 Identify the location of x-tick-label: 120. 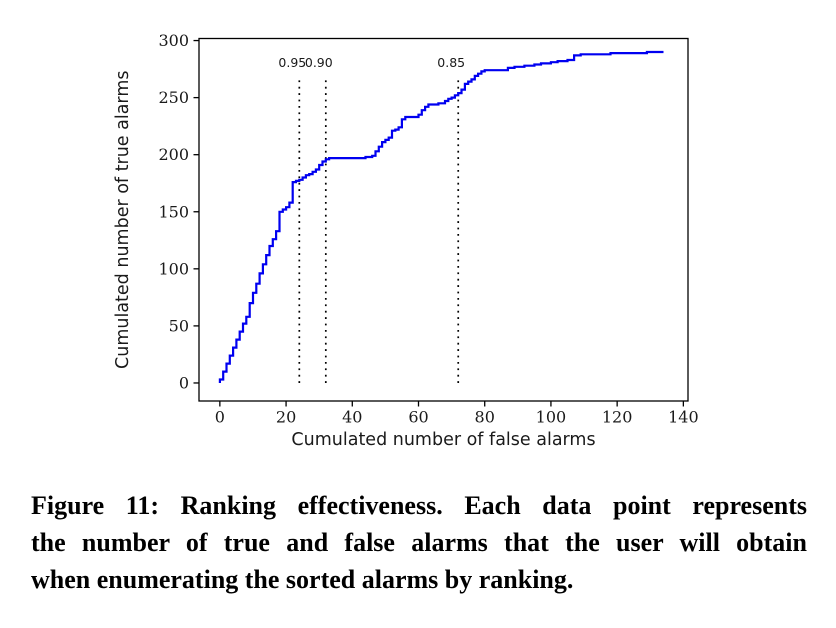
(617, 417).